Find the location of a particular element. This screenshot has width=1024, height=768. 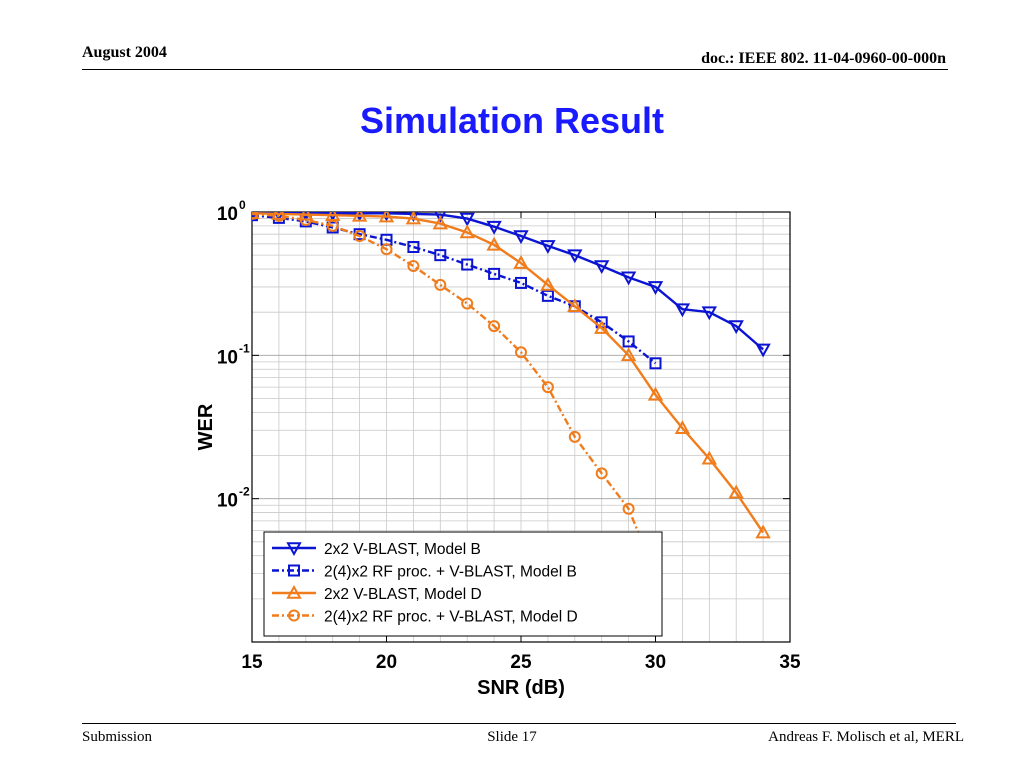

legend-entry: 2x2 V-BLAST, Model D is located at coordinates (403, 594).